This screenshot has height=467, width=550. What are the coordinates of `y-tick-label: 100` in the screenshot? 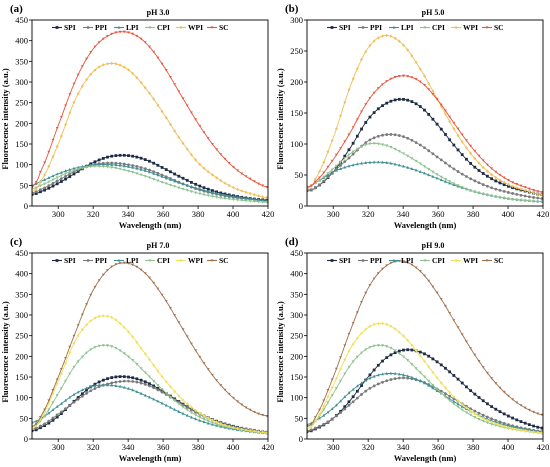 It's located at (296, 144).